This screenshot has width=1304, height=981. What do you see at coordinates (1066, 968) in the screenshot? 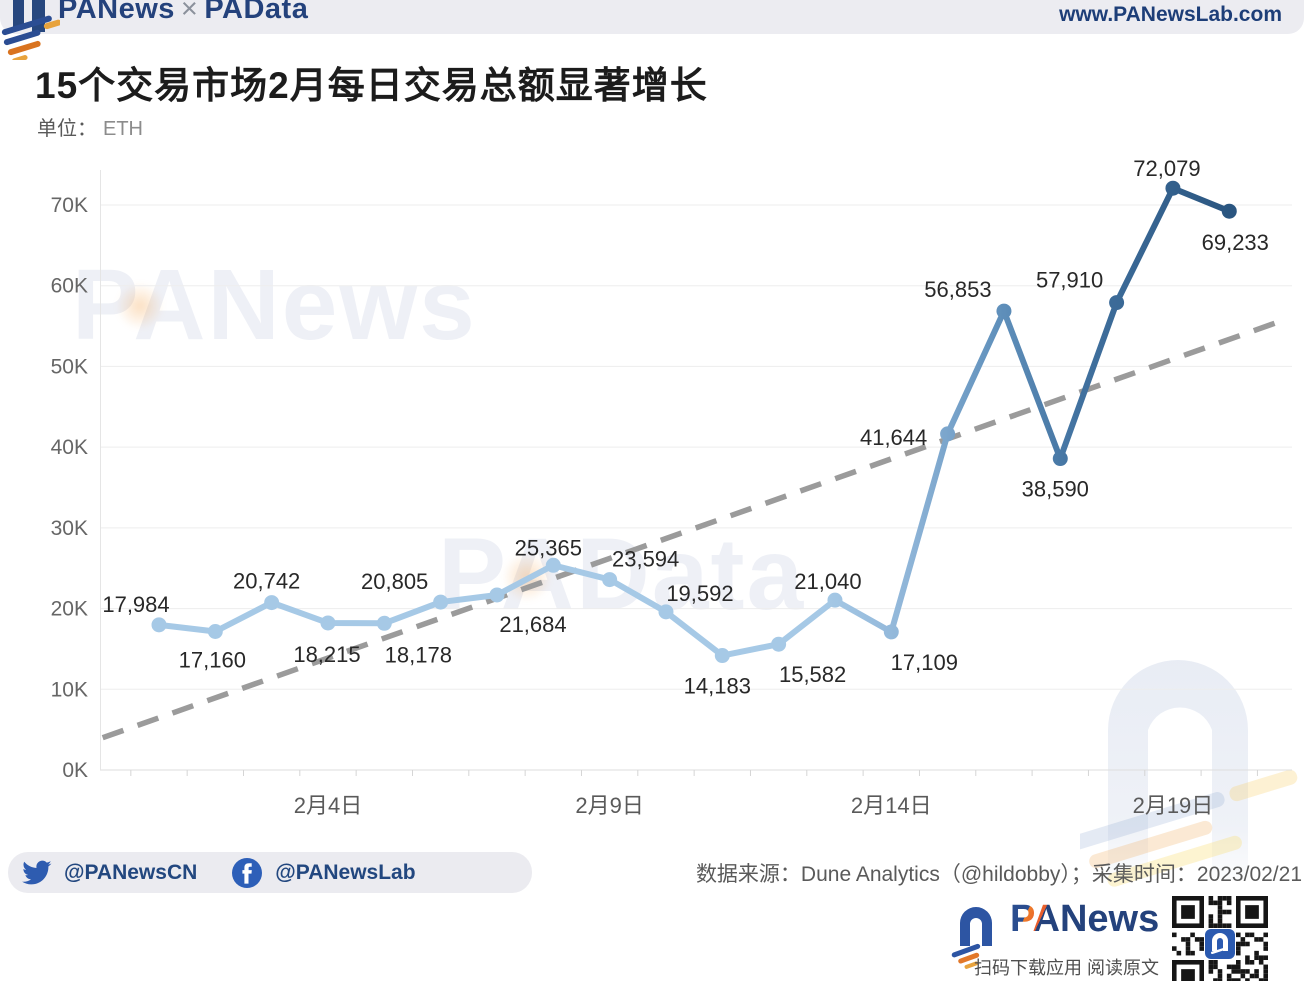
I see `qr-caption: 扫码下载应用 阅读原文` at bounding box center [1066, 968].